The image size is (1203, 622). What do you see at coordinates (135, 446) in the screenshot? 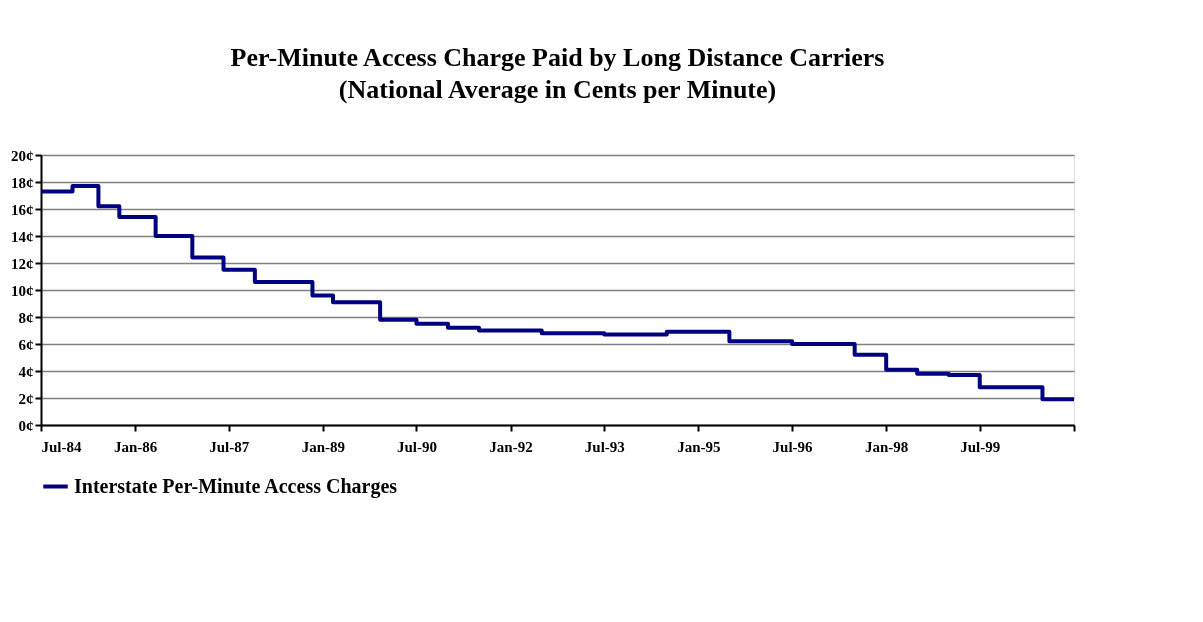
I see `x-tick-label: Jan-86` at bounding box center [135, 446].